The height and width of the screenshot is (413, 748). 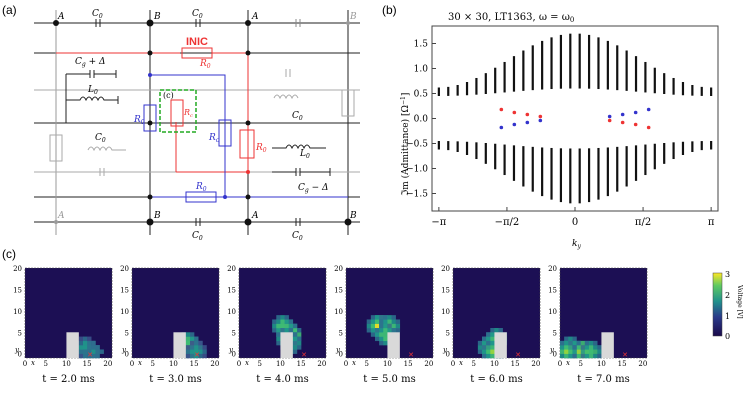 What do you see at coordinates (298, 23) in the screenshot?
I see `cap-top-far` at bounding box center [298, 23].